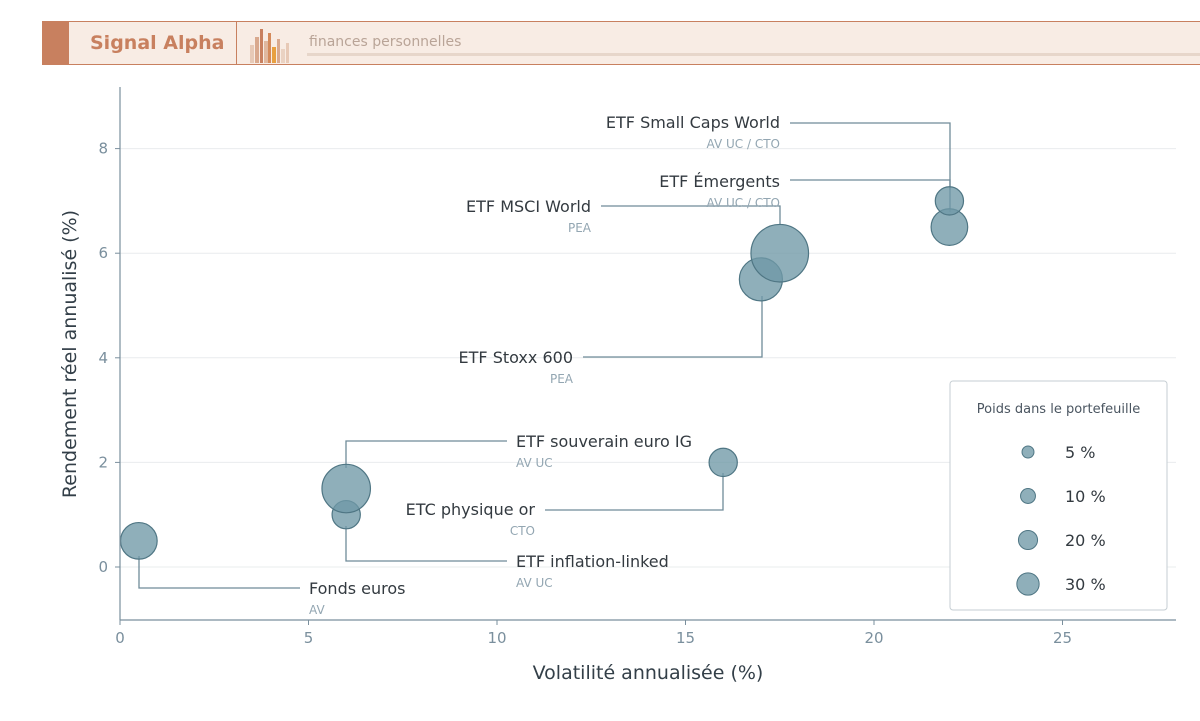  What do you see at coordinates (753, 54) in the screenshot?
I see `tagline-rule` at bounding box center [753, 54].